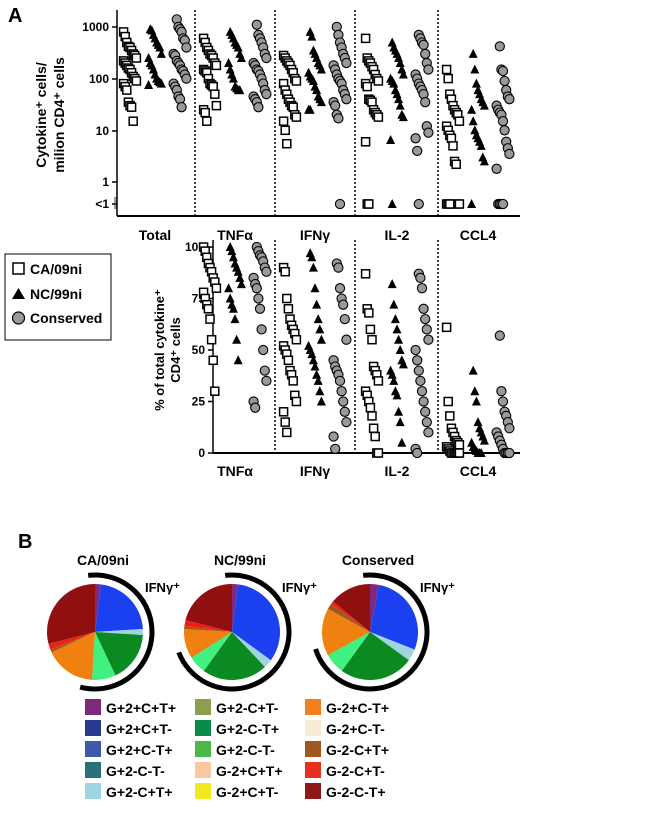 This screenshot has width=670, height=815. I want to click on y-tick-label: 10, so click(103, 131).